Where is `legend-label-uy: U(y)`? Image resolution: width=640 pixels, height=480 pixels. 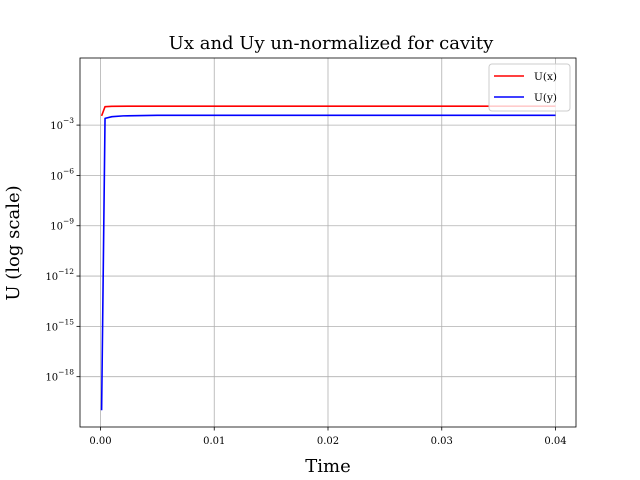 legend-label-uy: U(y) is located at coordinates (545, 98).